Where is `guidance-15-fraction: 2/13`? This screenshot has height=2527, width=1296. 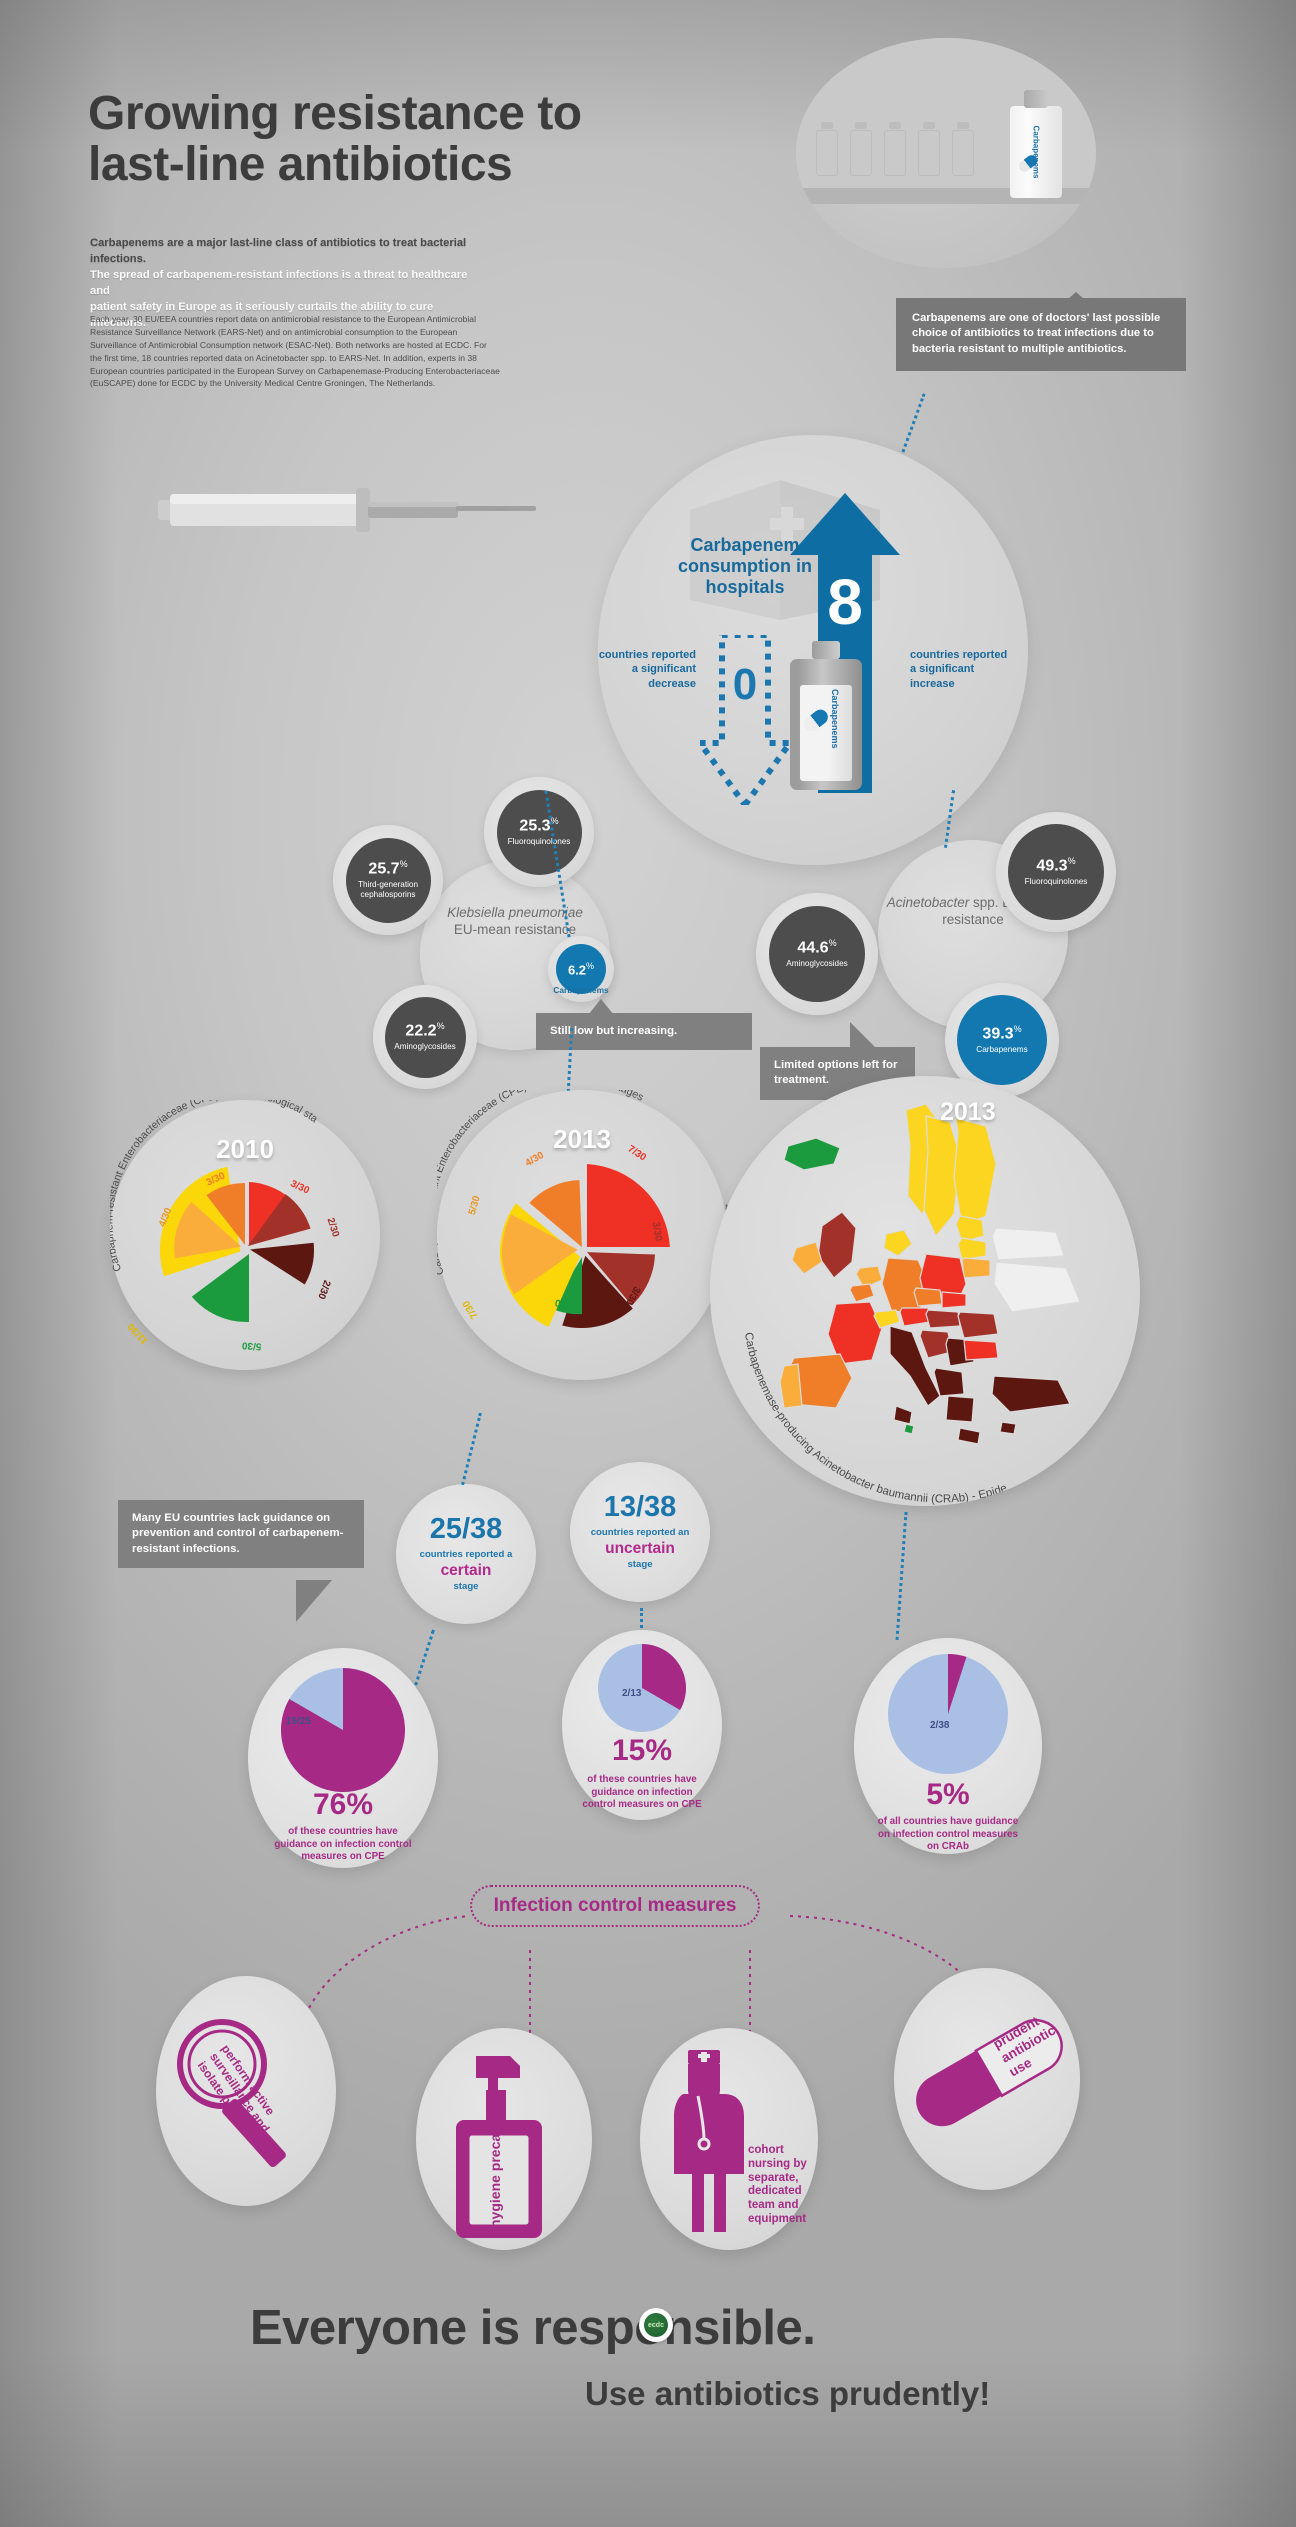
guidance-15-fraction: 2/13 is located at coordinates (632, 1693).